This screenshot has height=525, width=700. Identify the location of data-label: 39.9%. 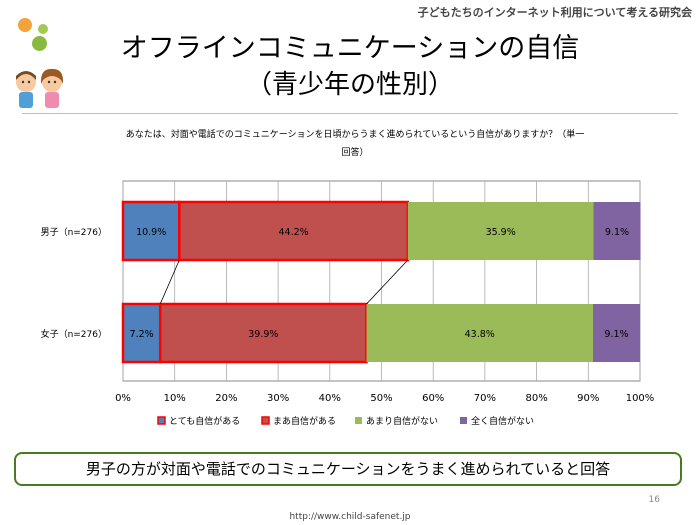
(263, 334).